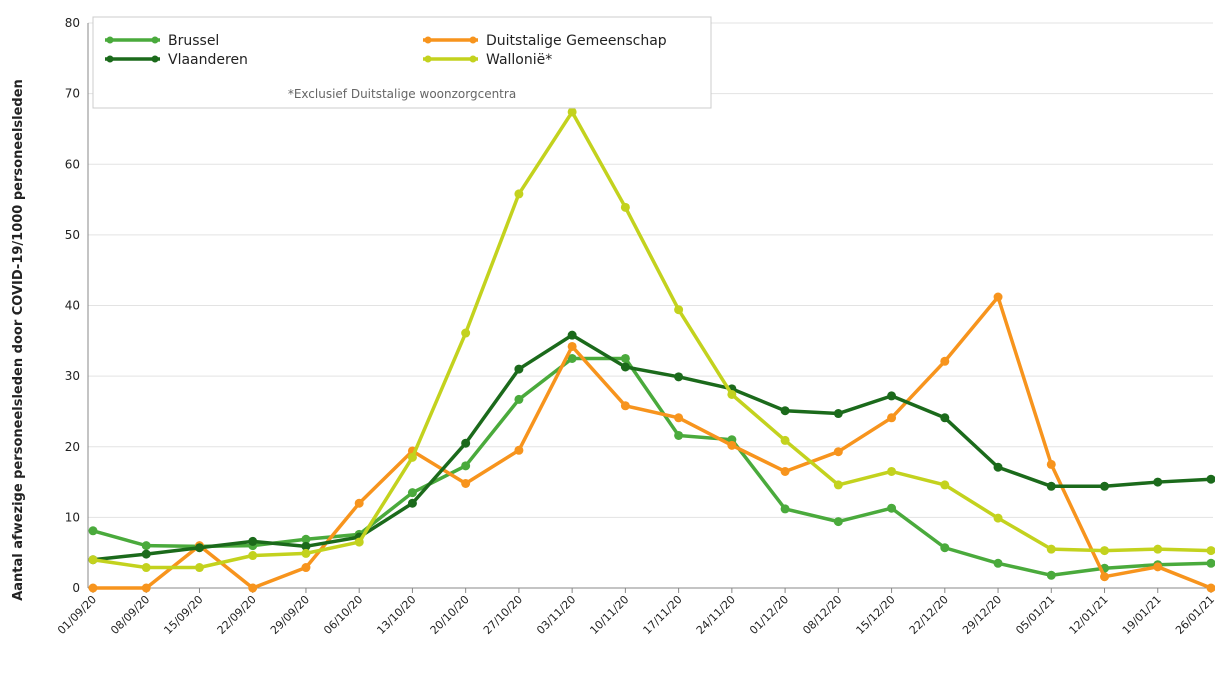 Image resolution: width=1215 pixels, height=682 pixels. I want to click on y-tick-label: 30, so click(72, 376).